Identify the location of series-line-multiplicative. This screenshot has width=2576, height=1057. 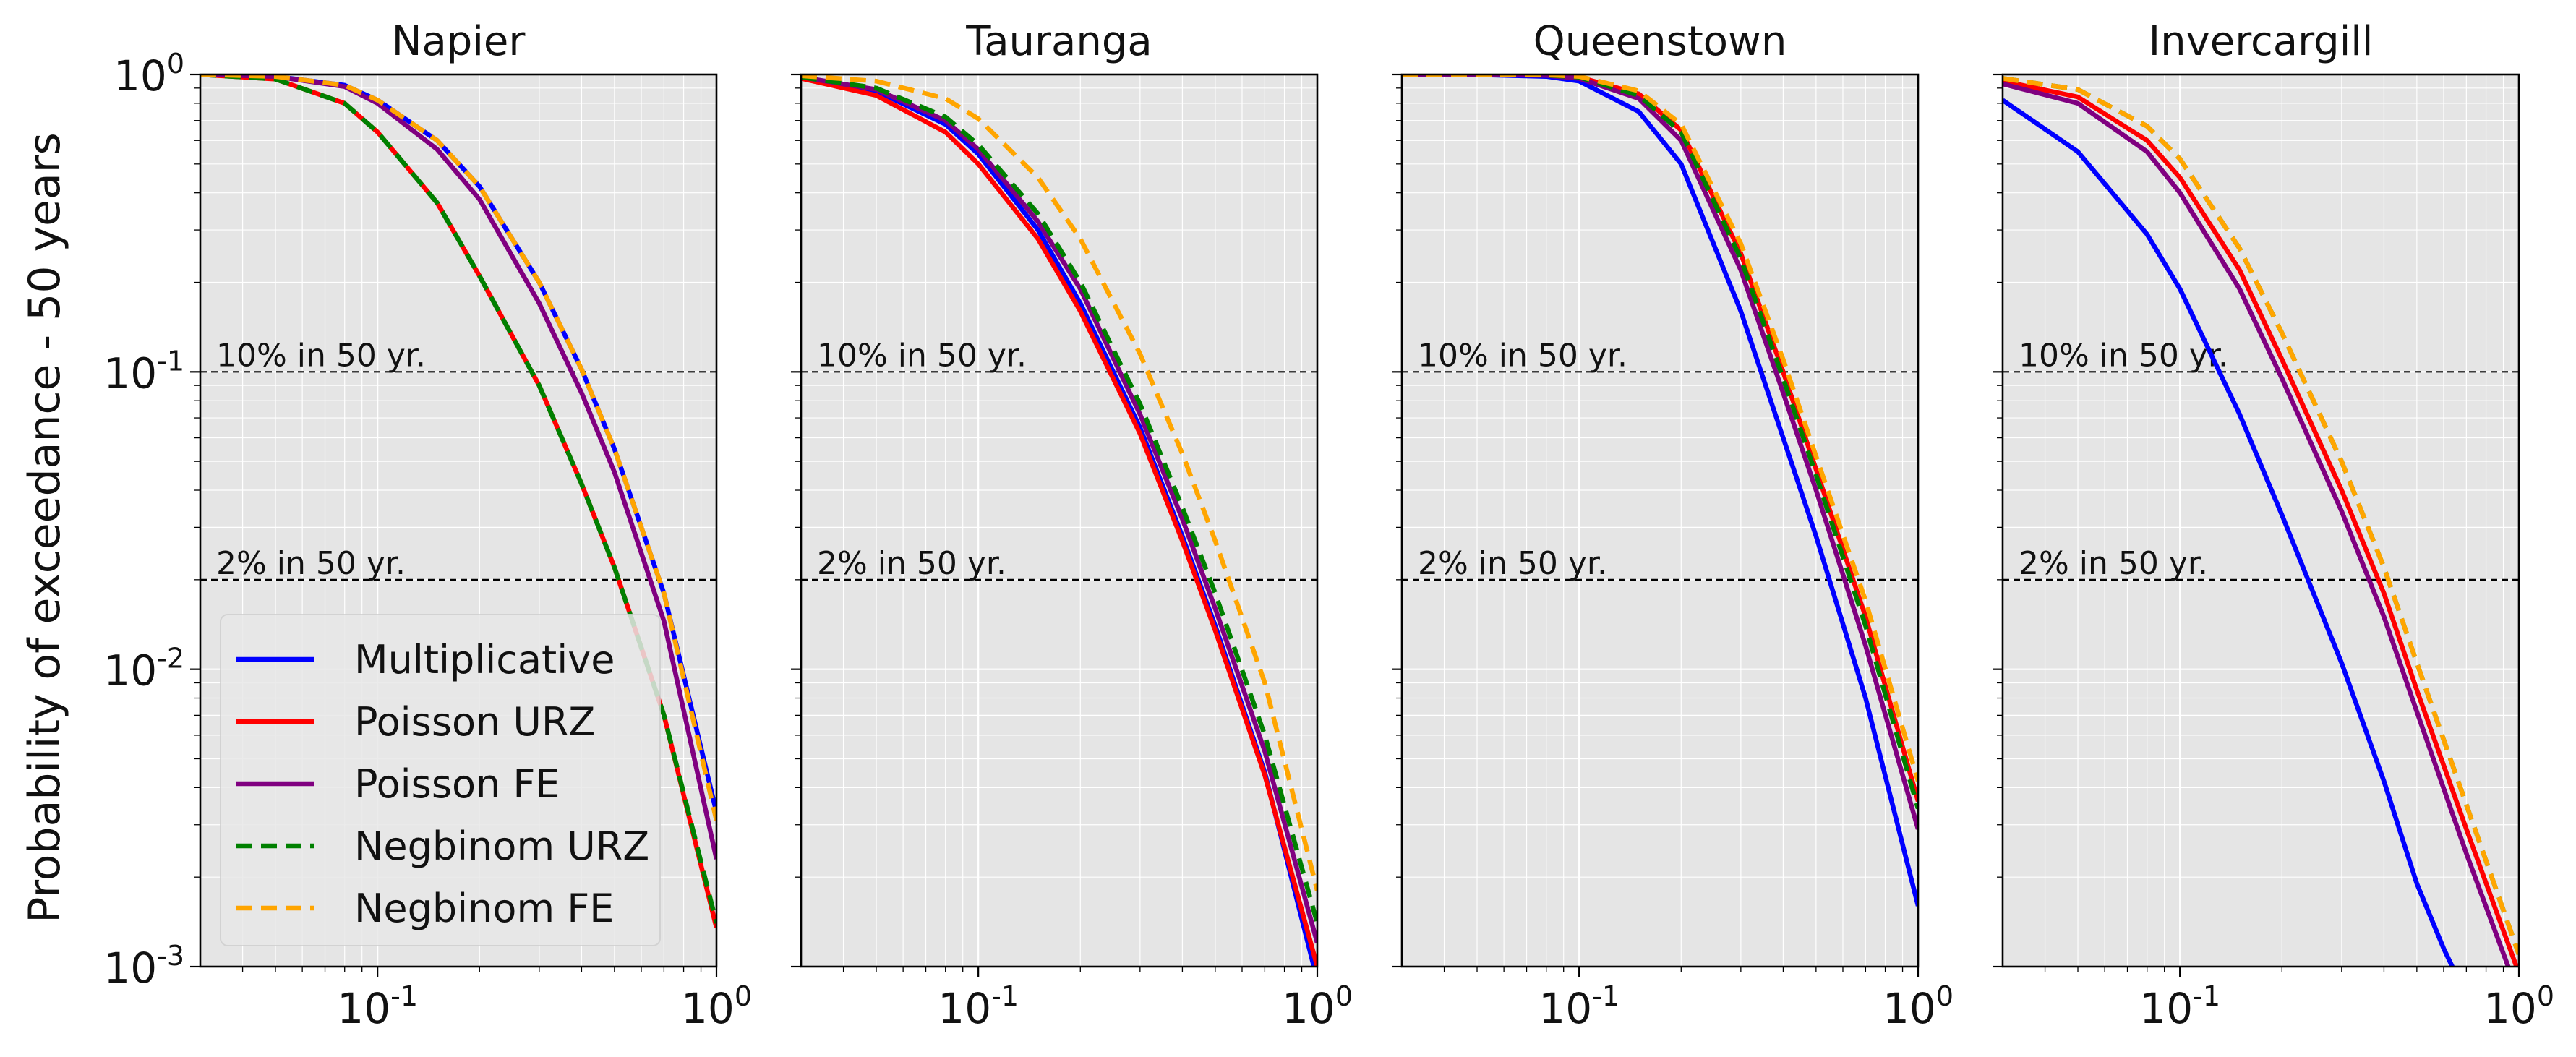
(2229, 532).